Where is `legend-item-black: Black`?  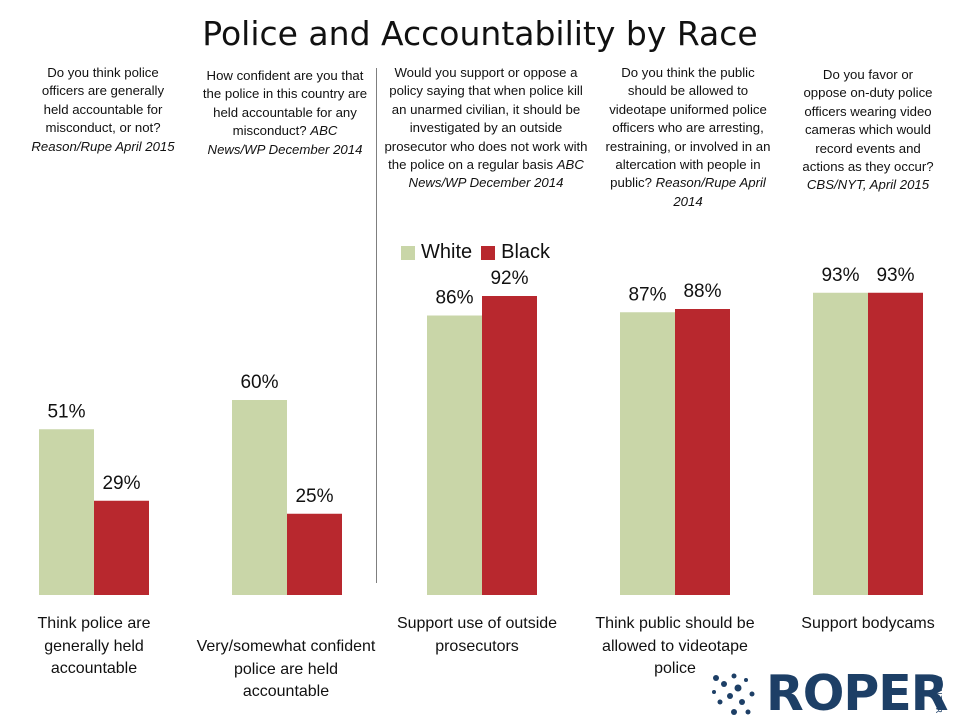
legend-item-black: Black is located at coordinates (515, 252).